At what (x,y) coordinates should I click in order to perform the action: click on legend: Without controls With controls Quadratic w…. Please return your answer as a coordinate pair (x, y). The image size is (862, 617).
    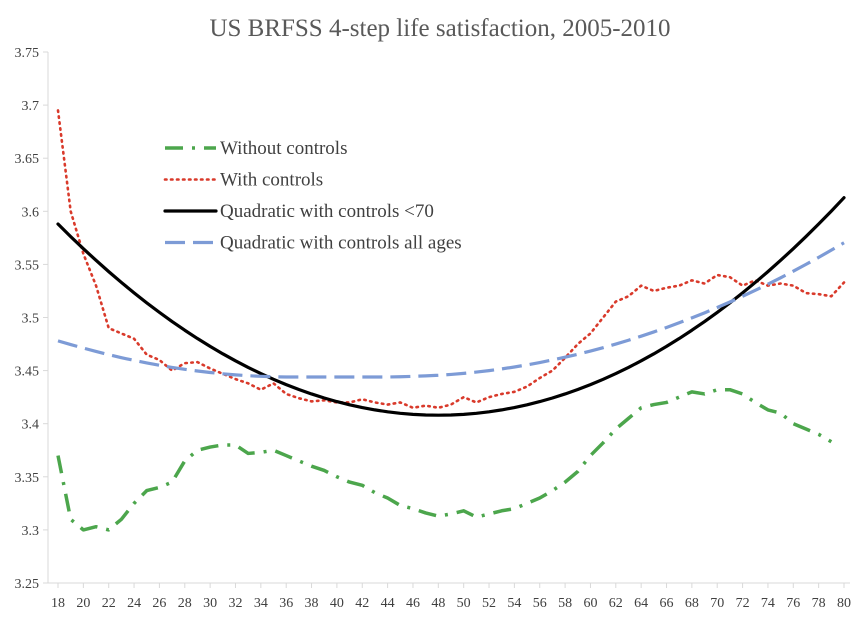
    Looking at the image, I should click on (312, 196).